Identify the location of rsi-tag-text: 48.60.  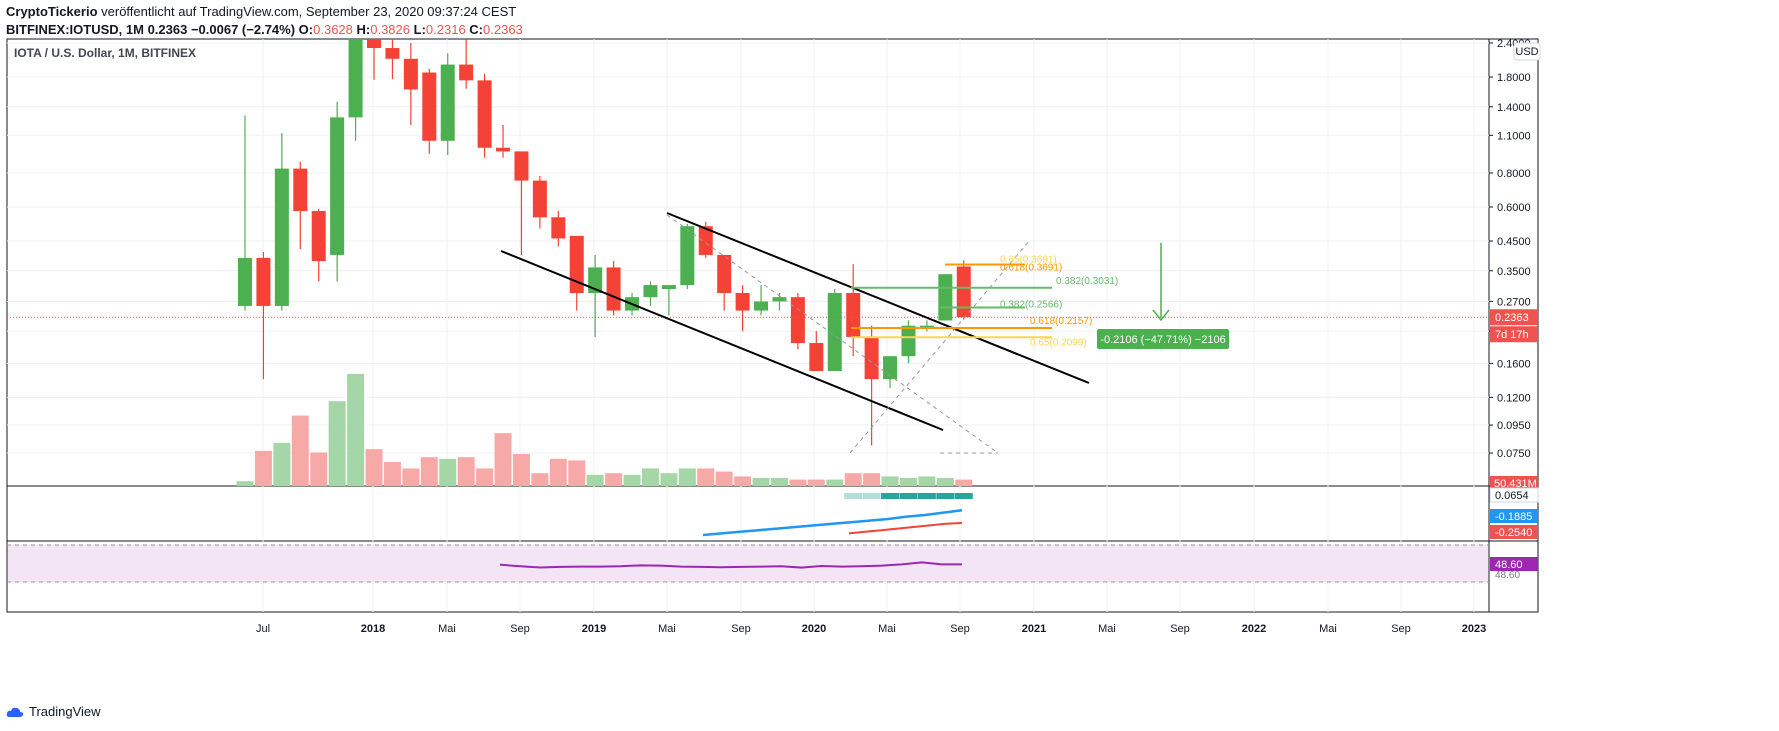
(1509, 565).